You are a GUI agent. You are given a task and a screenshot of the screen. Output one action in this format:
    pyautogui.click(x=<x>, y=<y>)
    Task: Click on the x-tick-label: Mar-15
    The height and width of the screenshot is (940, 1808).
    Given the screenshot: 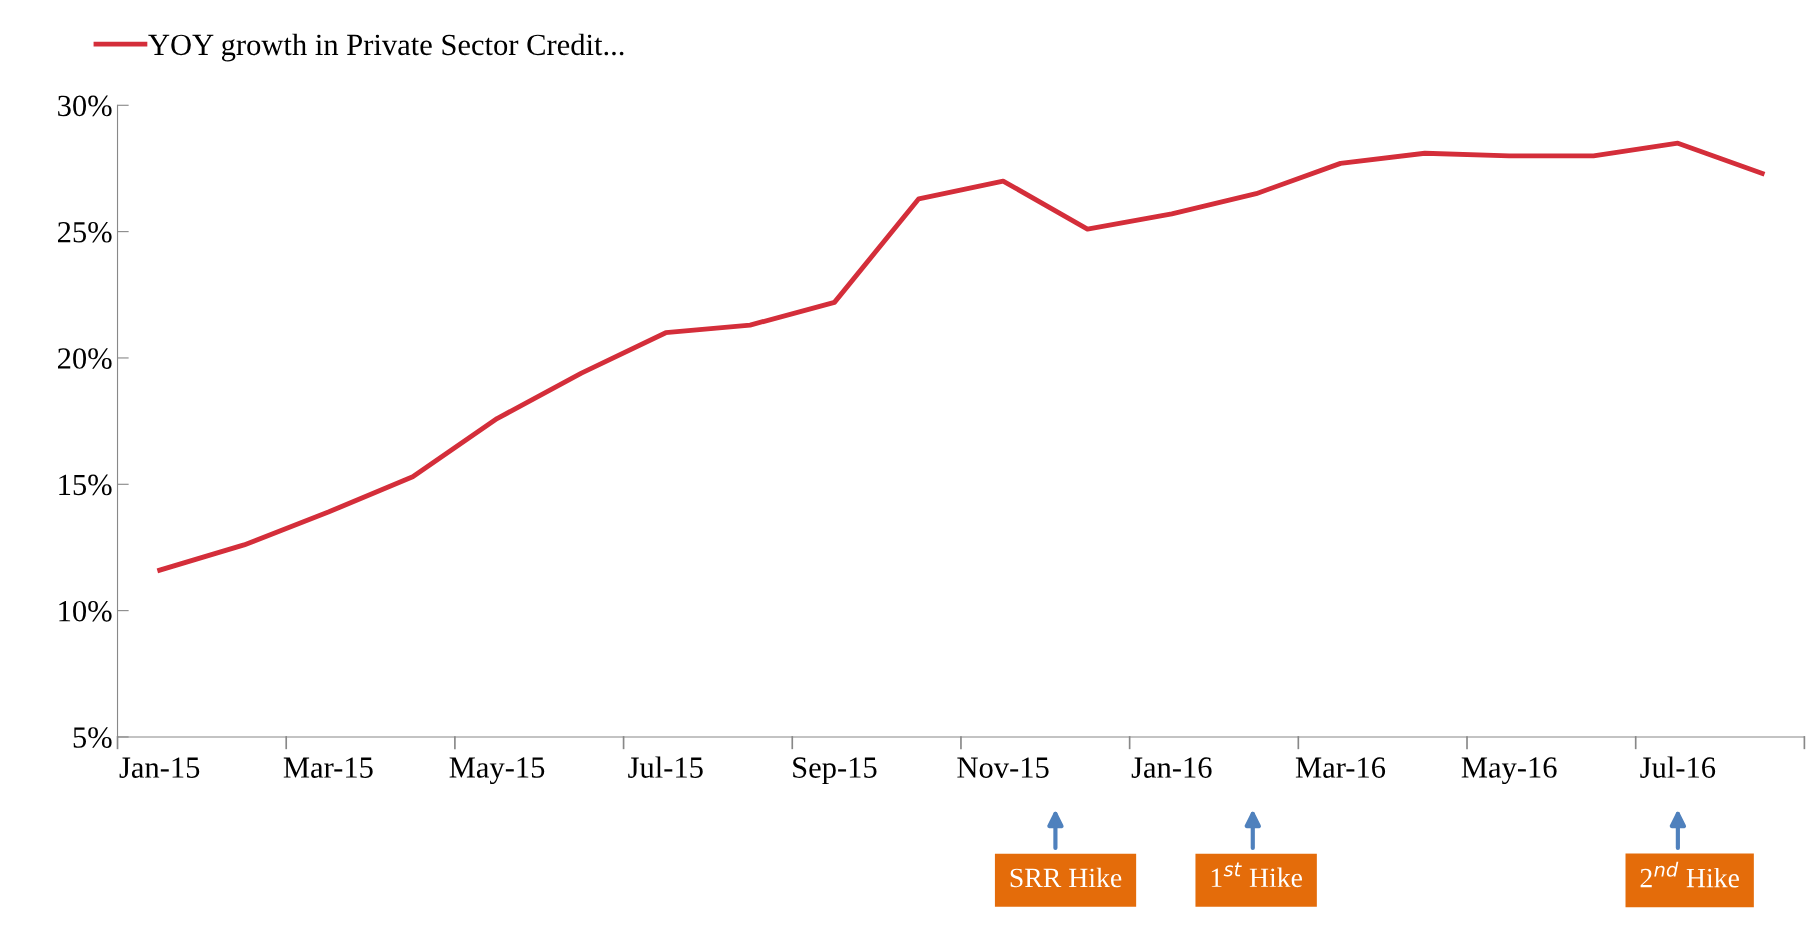 What is the action you would take?
    pyautogui.click(x=328, y=767)
    